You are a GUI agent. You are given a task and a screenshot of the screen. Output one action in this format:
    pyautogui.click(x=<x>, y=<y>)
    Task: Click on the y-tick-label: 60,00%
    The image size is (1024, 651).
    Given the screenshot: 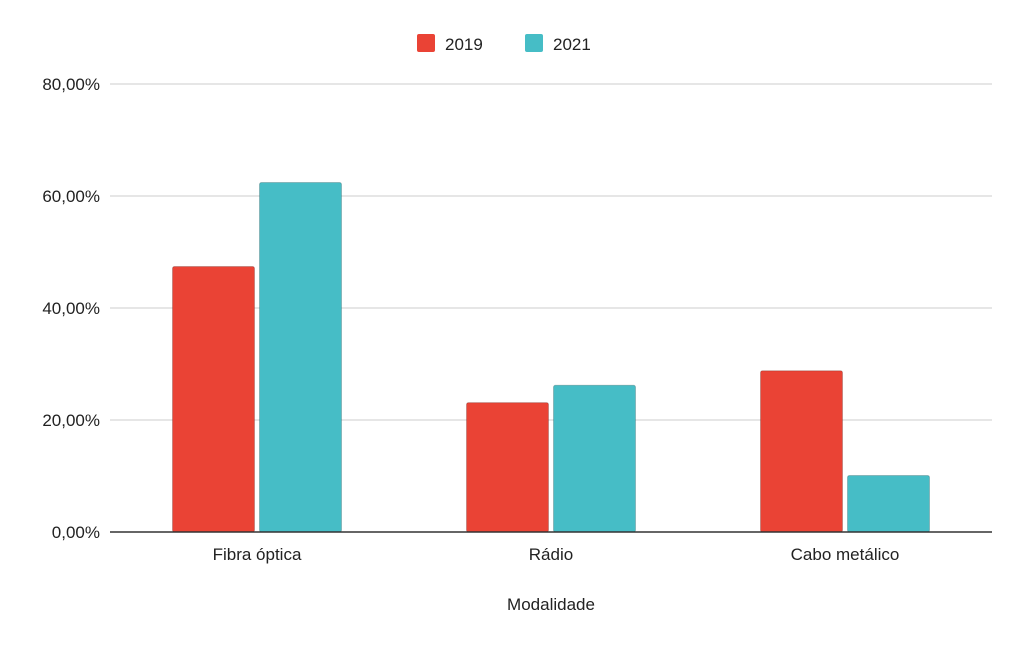 What is the action you would take?
    pyautogui.click(x=71, y=196)
    